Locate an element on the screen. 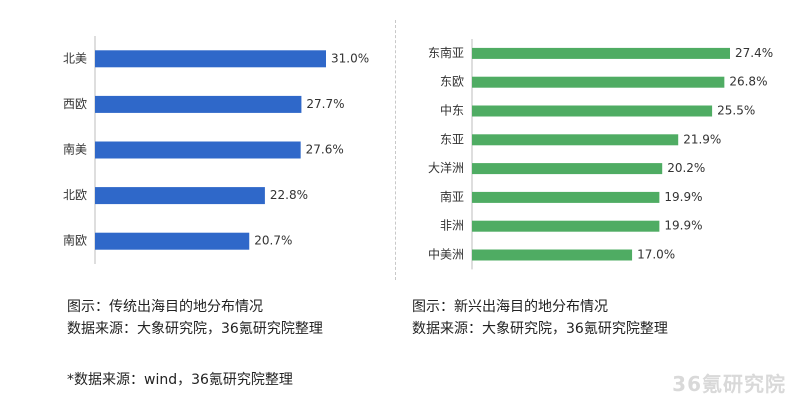 This screenshot has width=800, height=409. right-caption-source: 数据来源：大象研究院，36氪研究院整理 is located at coordinates (540, 329).